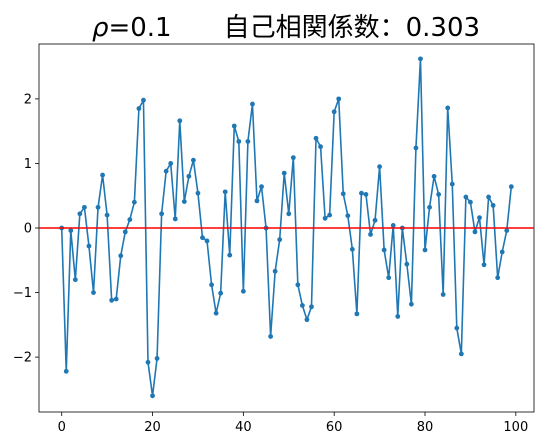  What do you see at coordinates (294, 28) in the screenshot?
I see `chart-title-rest: =0.1 自己相関係数：0.303` at bounding box center [294, 28].